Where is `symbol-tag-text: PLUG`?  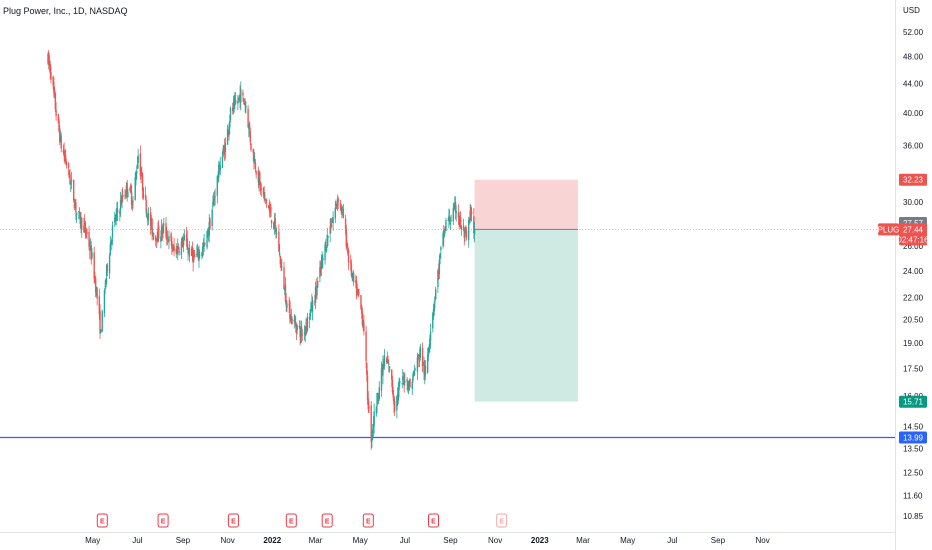
symbol-tag-text: PLUG is located at coordinates (889, 229).